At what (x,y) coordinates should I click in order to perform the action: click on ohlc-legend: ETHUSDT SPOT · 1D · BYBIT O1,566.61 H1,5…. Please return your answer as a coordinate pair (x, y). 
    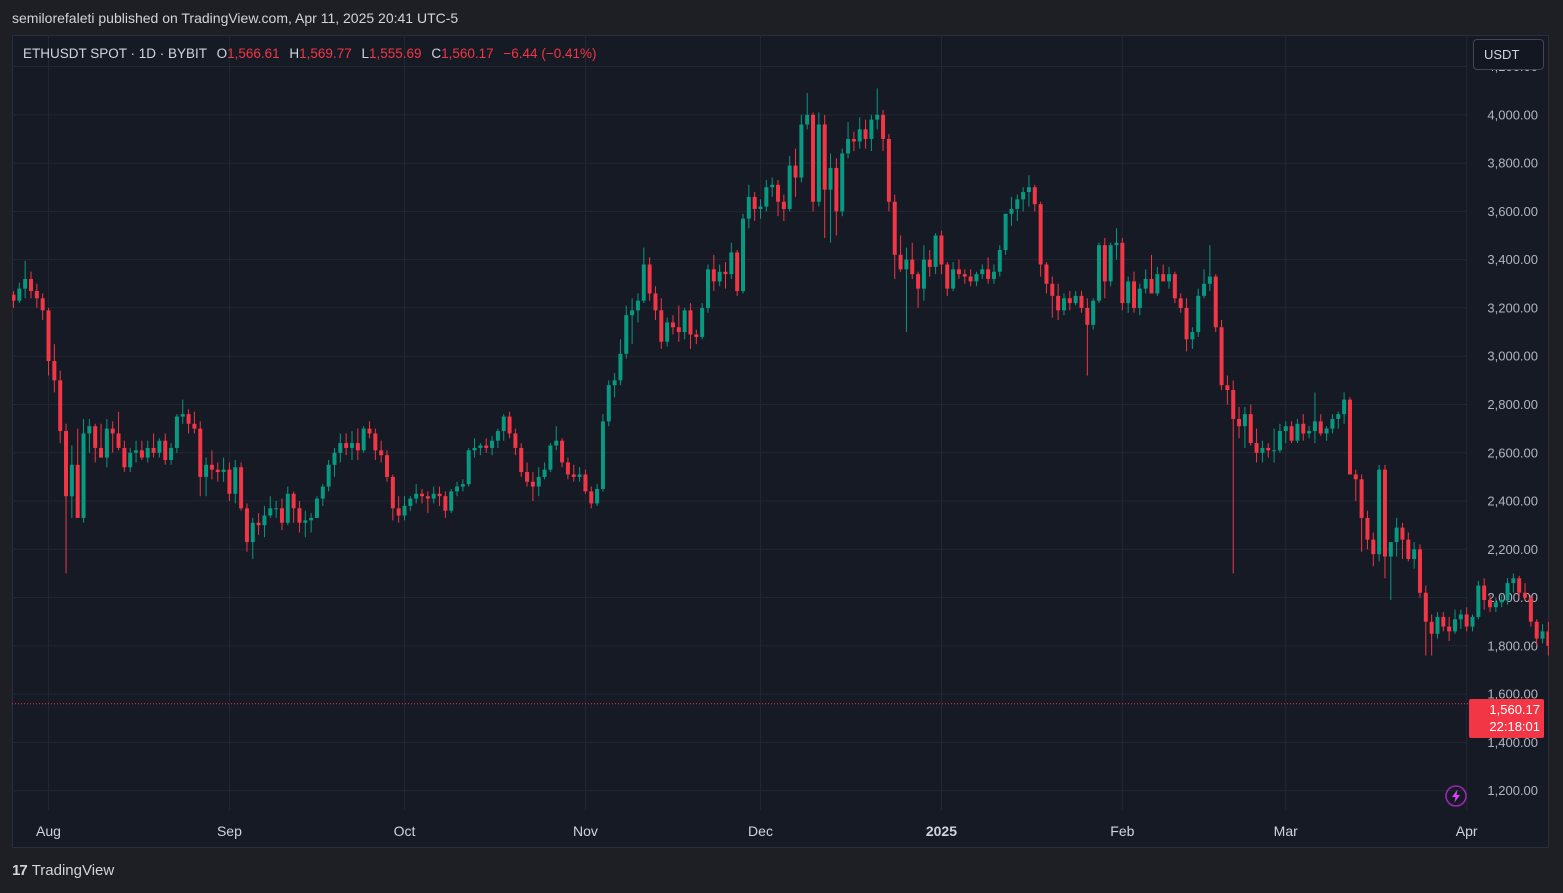
    Looking at the image, I should click on (309, 53).